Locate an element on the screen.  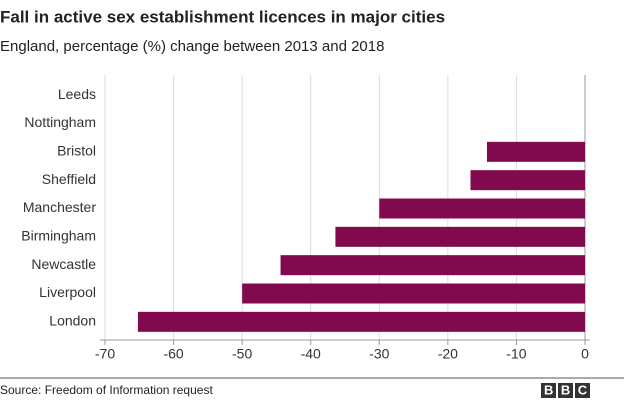
x-tick-label: -40 is located at coordinates (311, 354).